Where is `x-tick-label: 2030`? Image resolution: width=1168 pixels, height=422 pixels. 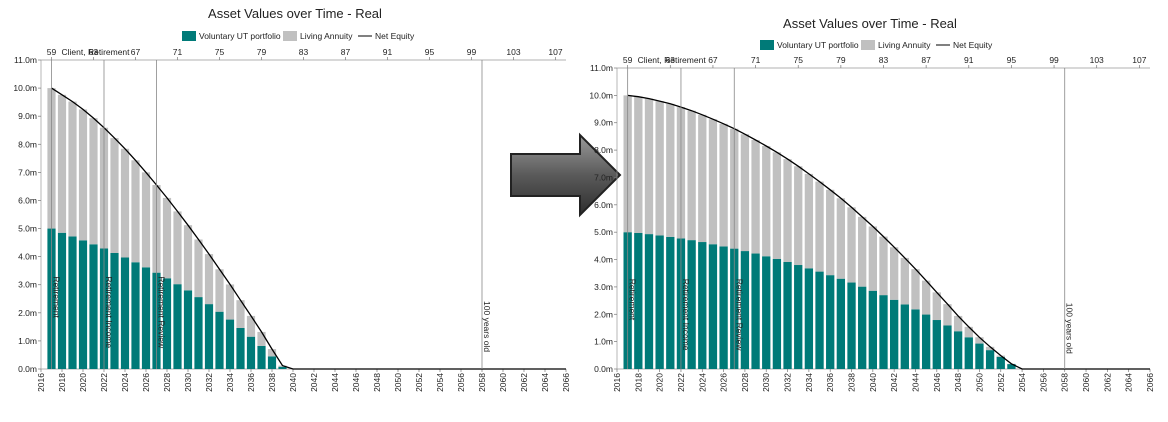 x-tick-label: 2030 is located at coordinates (766, 382).